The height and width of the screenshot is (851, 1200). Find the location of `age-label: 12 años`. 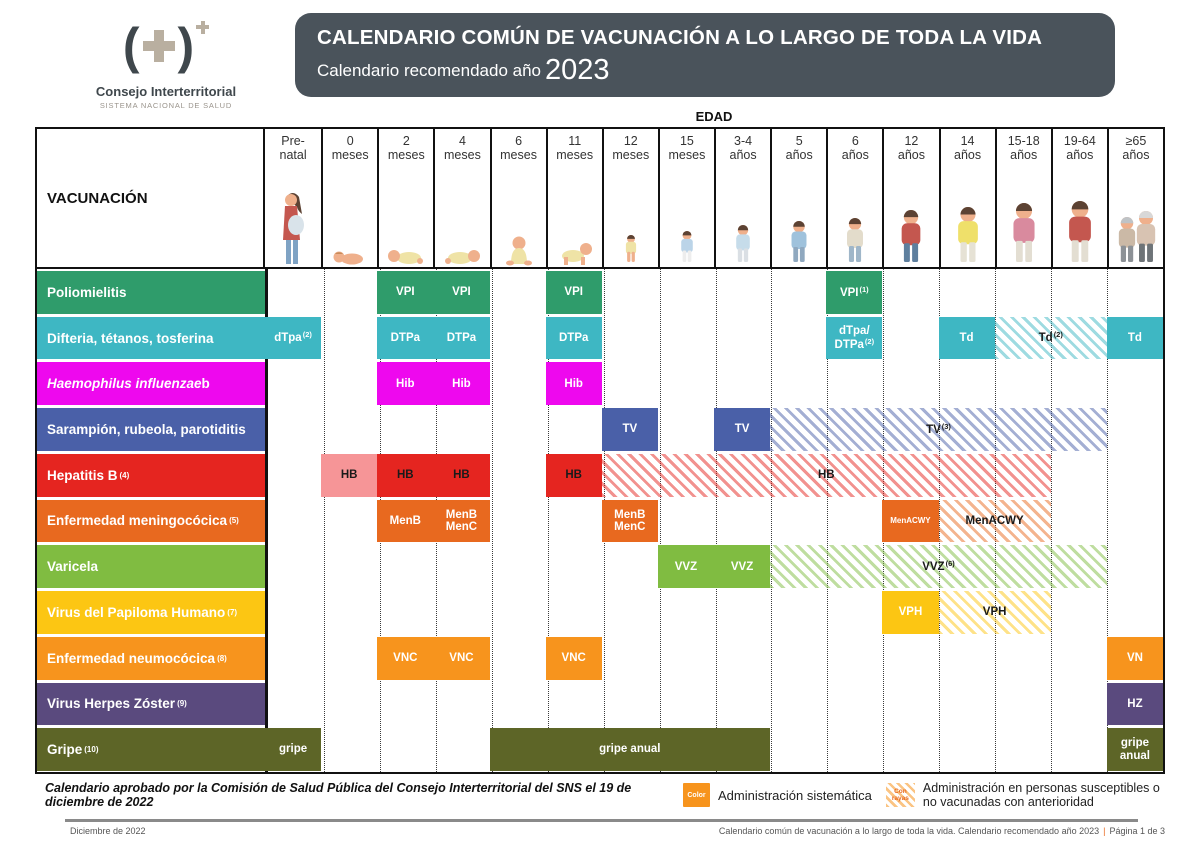

age-label: 12 años is located at coordinates (911, 148).